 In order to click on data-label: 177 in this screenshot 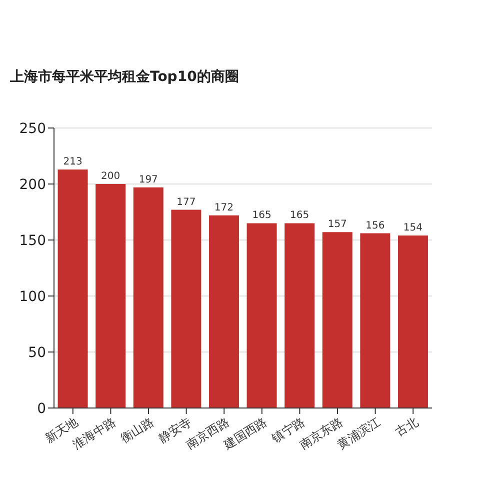, I will do `click(186, 202)`.